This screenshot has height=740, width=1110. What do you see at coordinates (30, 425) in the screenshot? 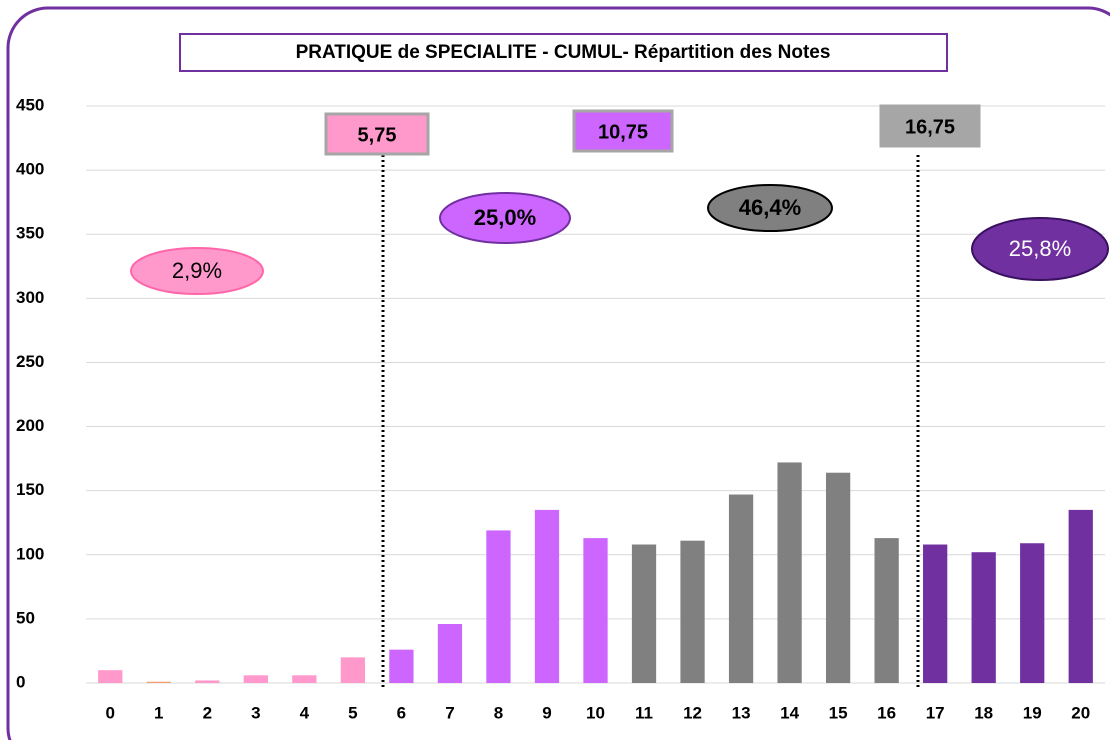
I see `y-tick-label: 200` at bounding box center [30, 425].